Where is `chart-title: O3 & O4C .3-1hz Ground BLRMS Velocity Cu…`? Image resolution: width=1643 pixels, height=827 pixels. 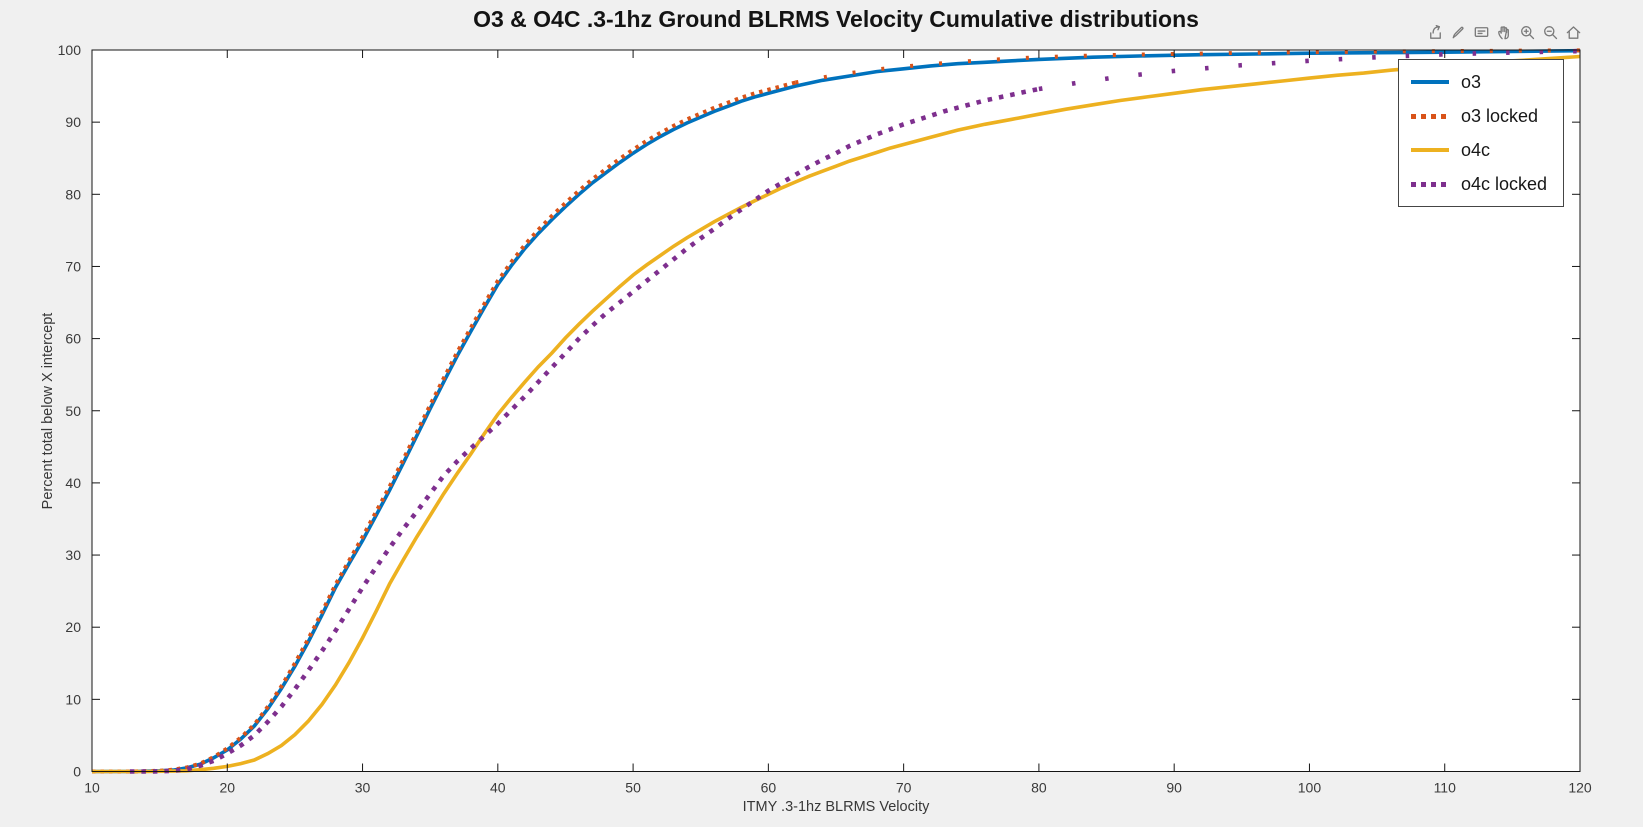 chart-title: O3 & O4C .3-1hz Ground BLRMS Velocity Cu… is located at coordinates (836, 19).